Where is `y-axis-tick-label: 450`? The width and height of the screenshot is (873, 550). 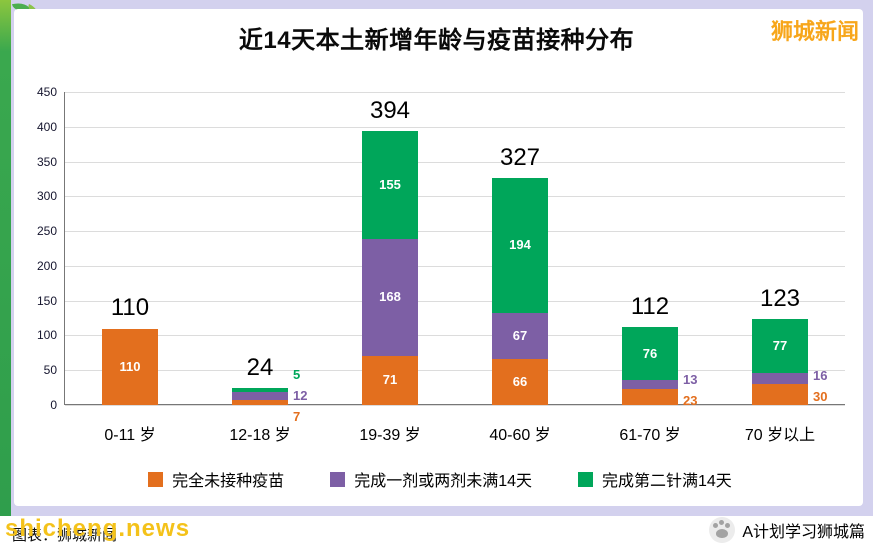 y-axis-tick-label: 450 is located at coordinates (46, 92).